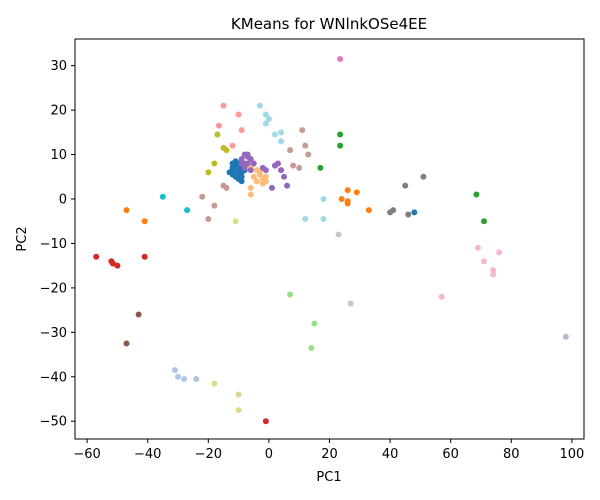 The width and height of the screenshot is (600, 500). What do you see at coordinates (22, 238) in the screenshot?
I see `y-axis-label: PC2` at bounding box center [22, 238].